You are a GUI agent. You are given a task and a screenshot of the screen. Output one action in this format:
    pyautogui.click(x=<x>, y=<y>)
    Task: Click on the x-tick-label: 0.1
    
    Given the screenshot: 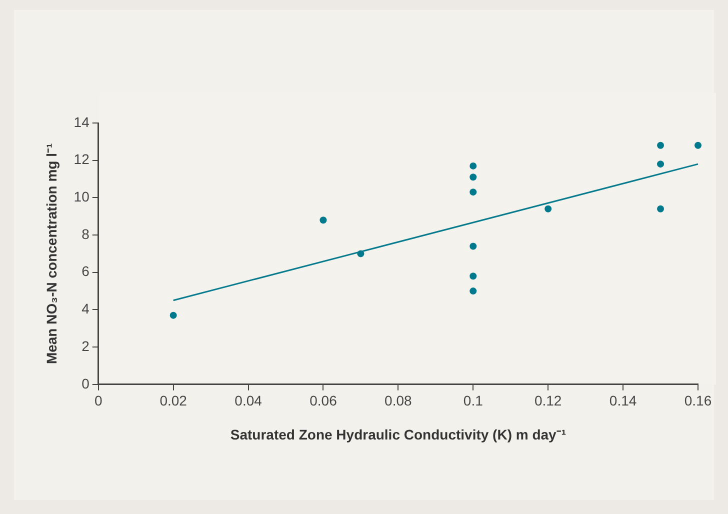 What is the action you would take?
    pyautogui.click(x=473, y=400)
    